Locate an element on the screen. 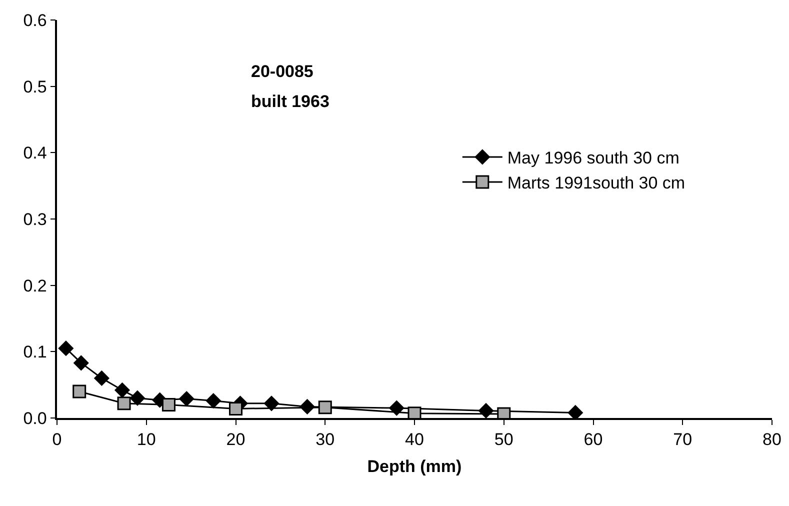 The width and height of the screenshot is (789, 506). x-tick-label: 0 is located at coordinates (57, 440).